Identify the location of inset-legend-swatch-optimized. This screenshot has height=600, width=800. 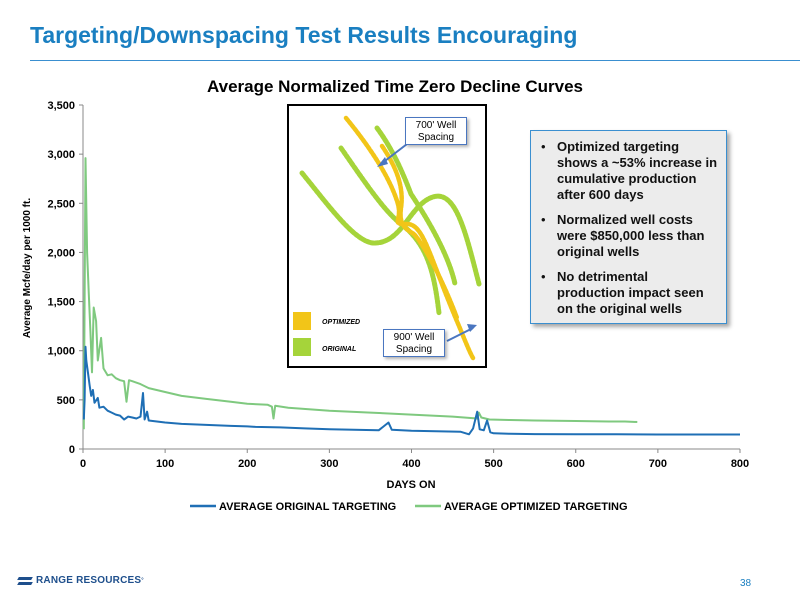
(302, 321).